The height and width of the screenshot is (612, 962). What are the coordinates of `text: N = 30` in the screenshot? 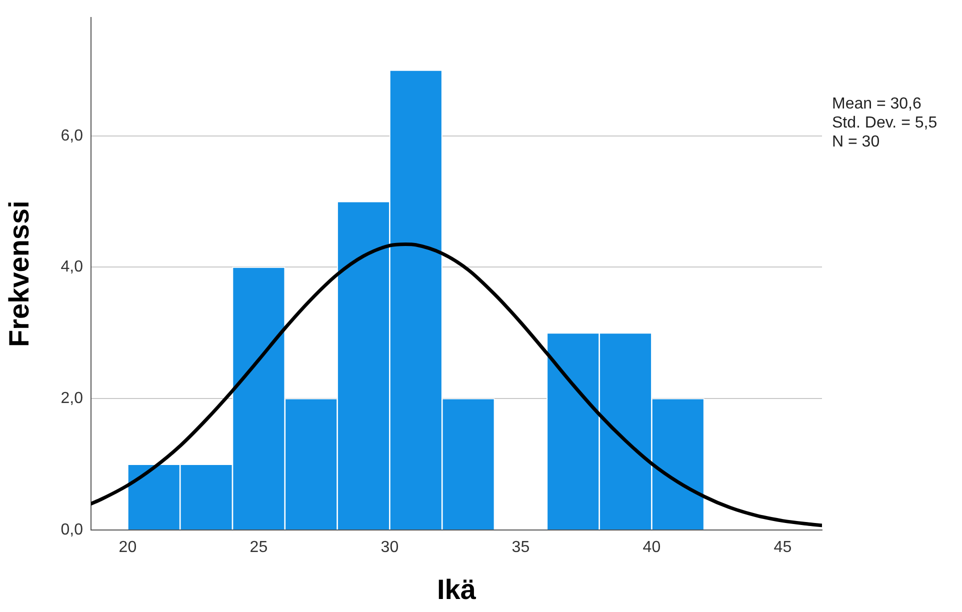 It's located at (856, 141).